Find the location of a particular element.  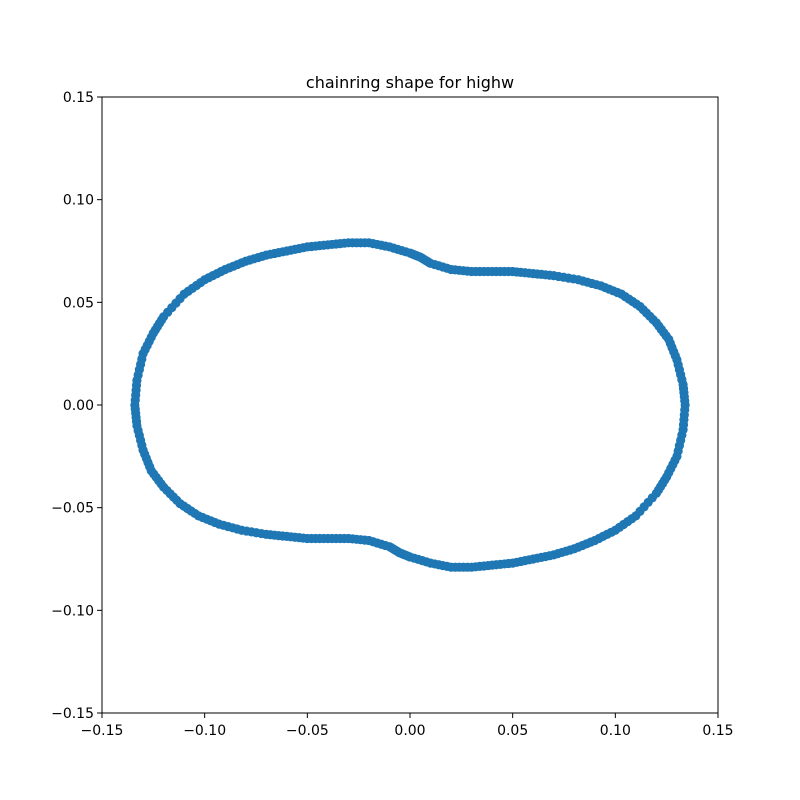

y-axis: −0.15 −0.10 −0.05 0.00 0.05 0.10 0.15 is located at coordinates (76, 406).